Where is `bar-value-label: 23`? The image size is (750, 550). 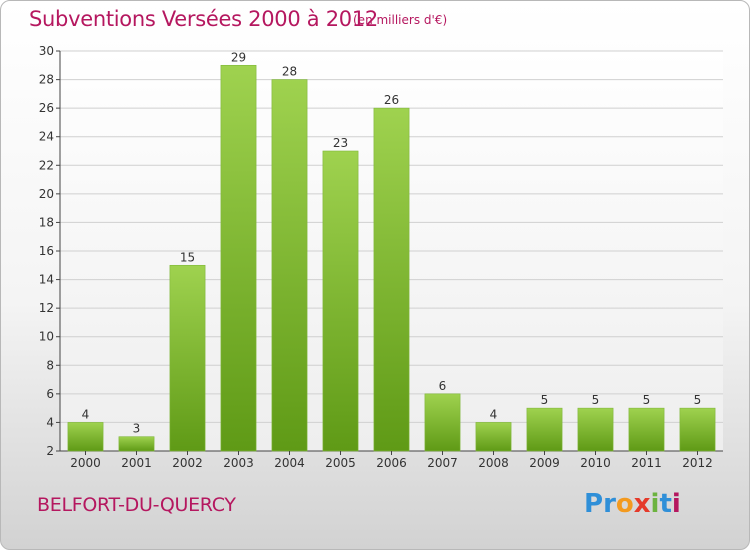 bar-value-label: 23 is located at coordinates (340, 143).